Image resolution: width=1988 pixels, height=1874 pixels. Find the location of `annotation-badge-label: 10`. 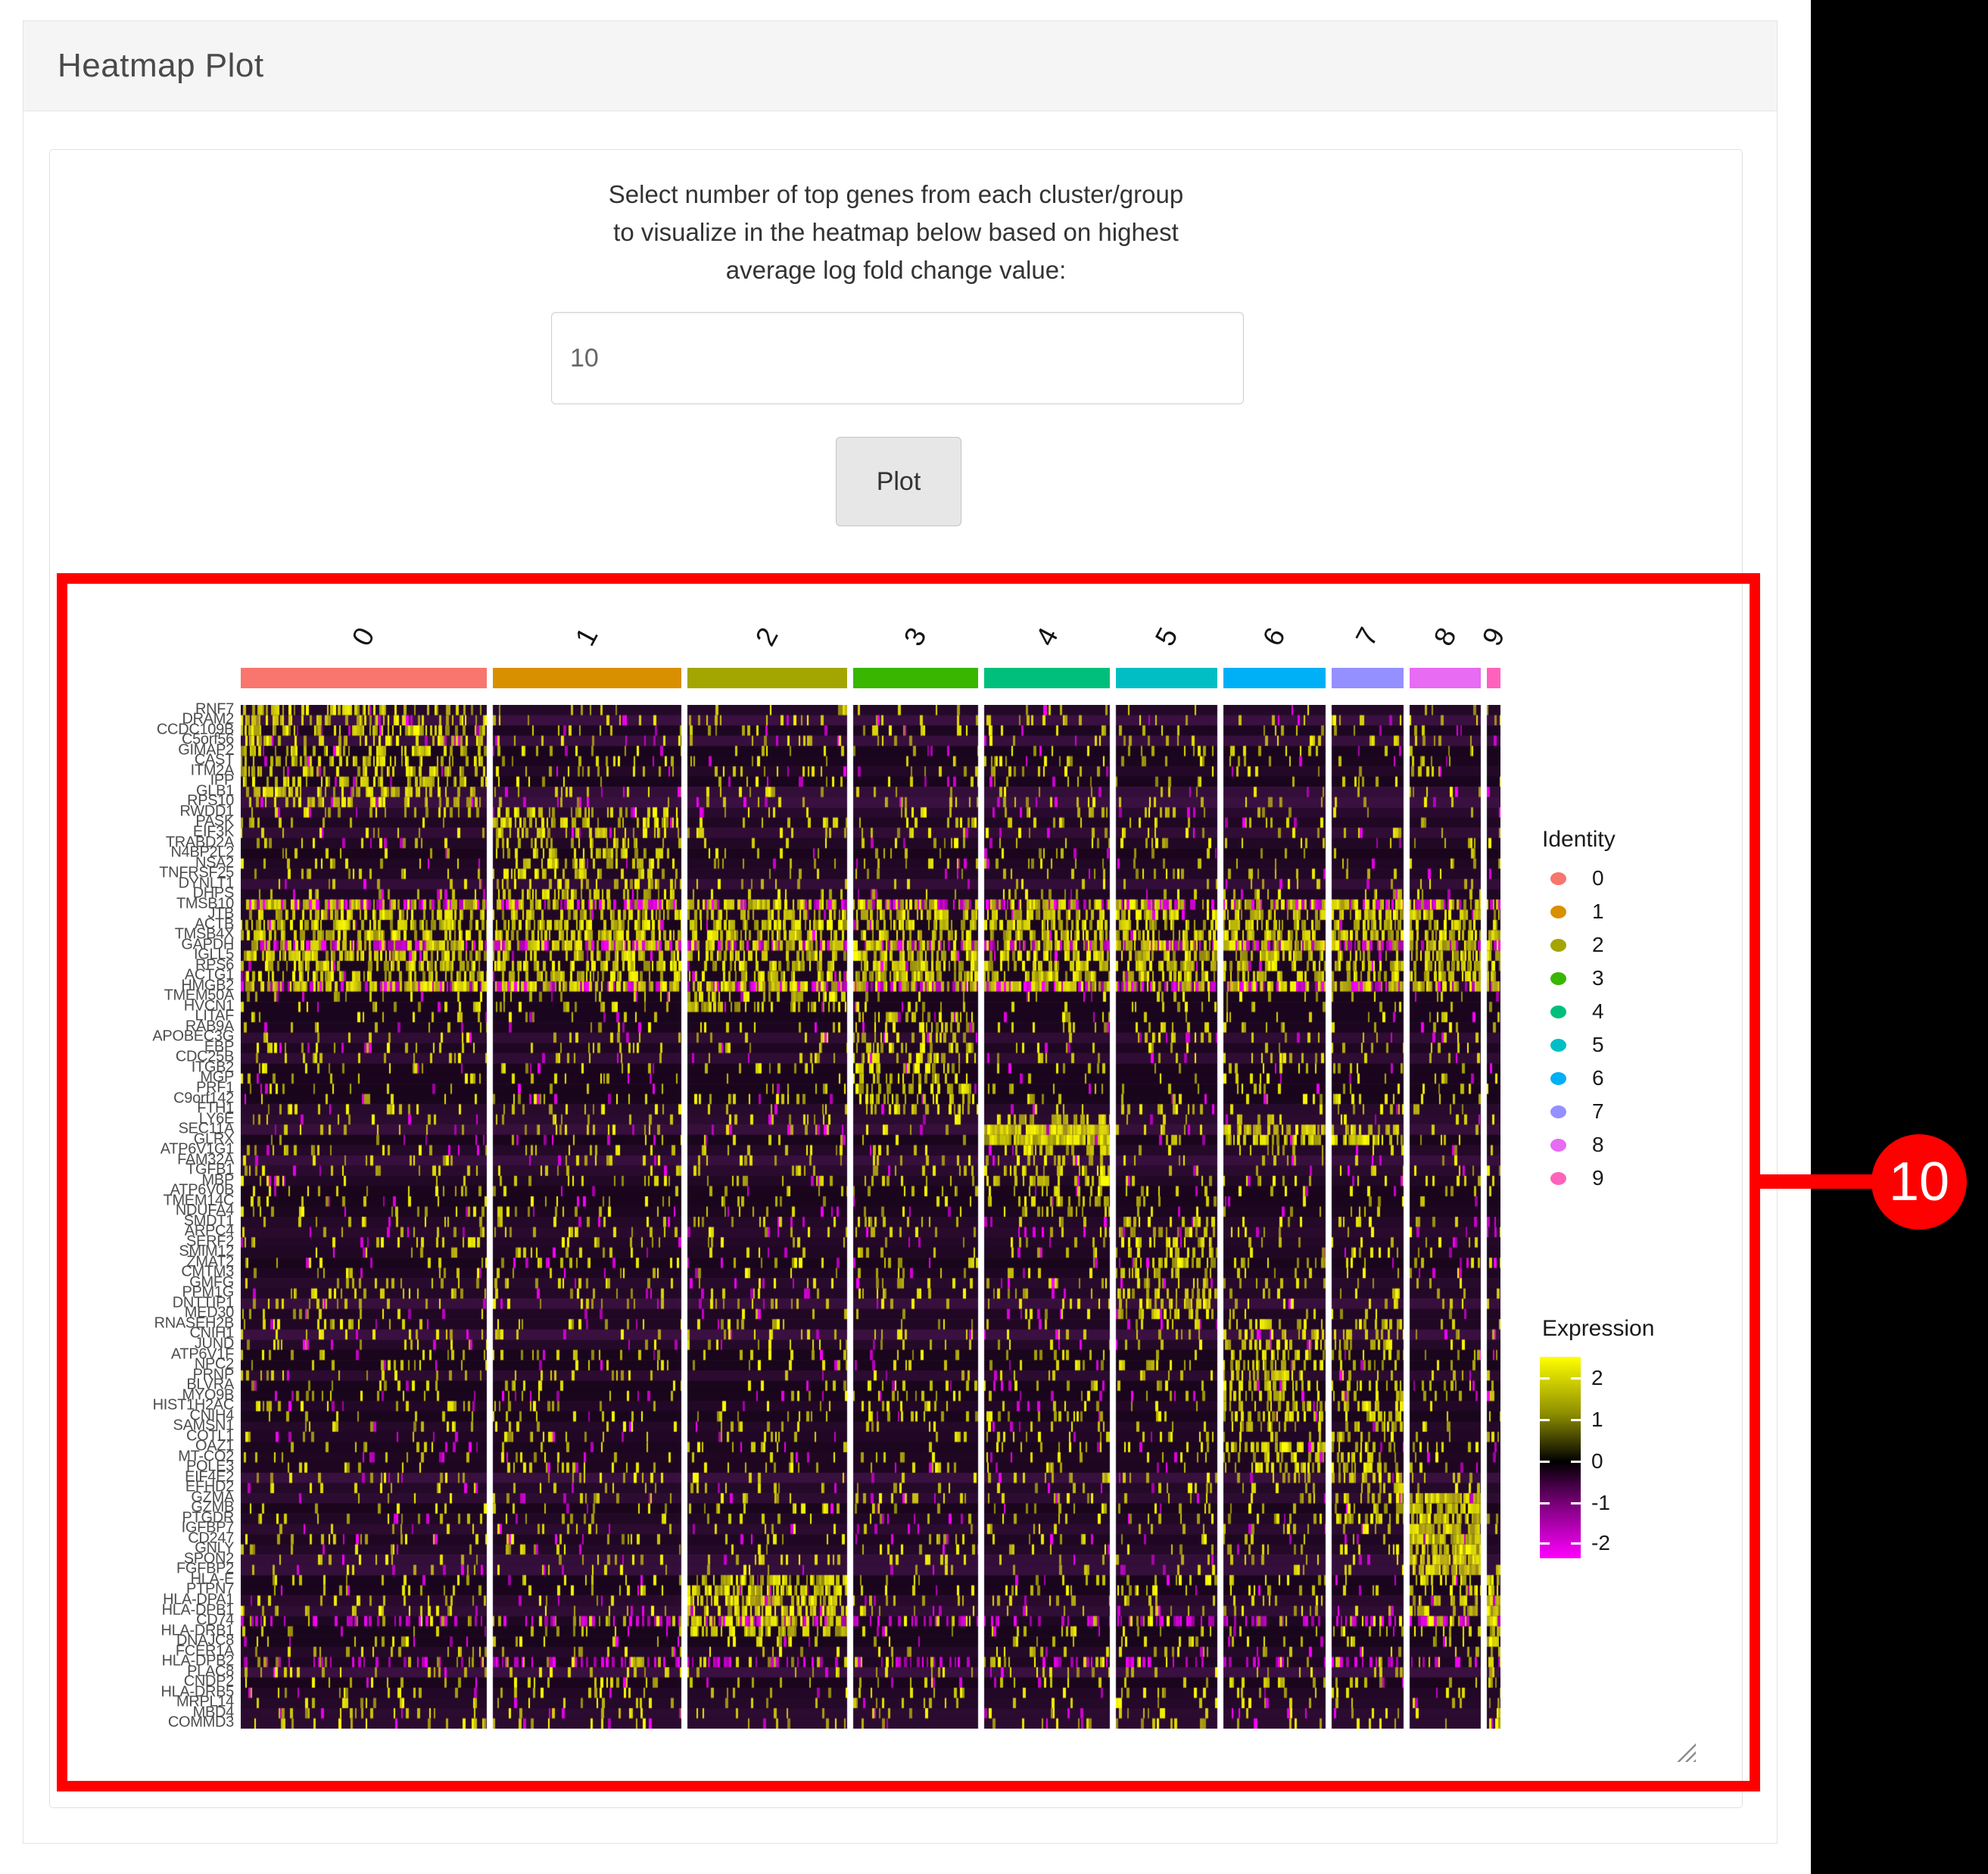

annotation-badge-label: 10 is located at coordinates (1919, 1182).